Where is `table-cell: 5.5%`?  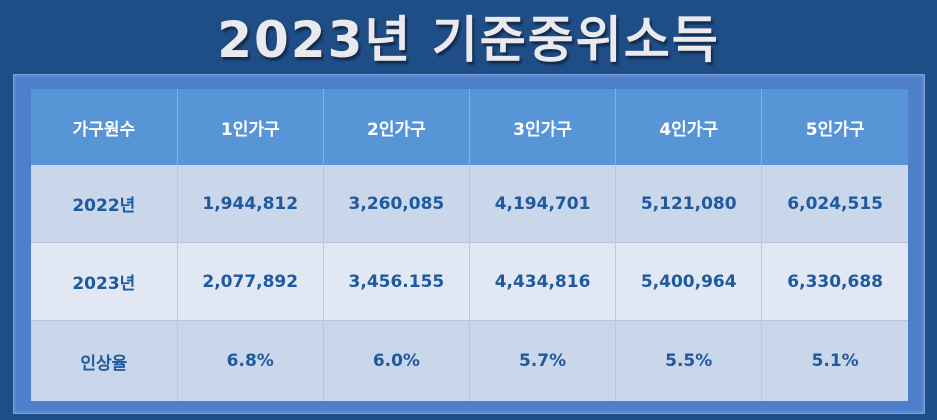 table-cell: 5.5% is located at coordinates (689, 360).